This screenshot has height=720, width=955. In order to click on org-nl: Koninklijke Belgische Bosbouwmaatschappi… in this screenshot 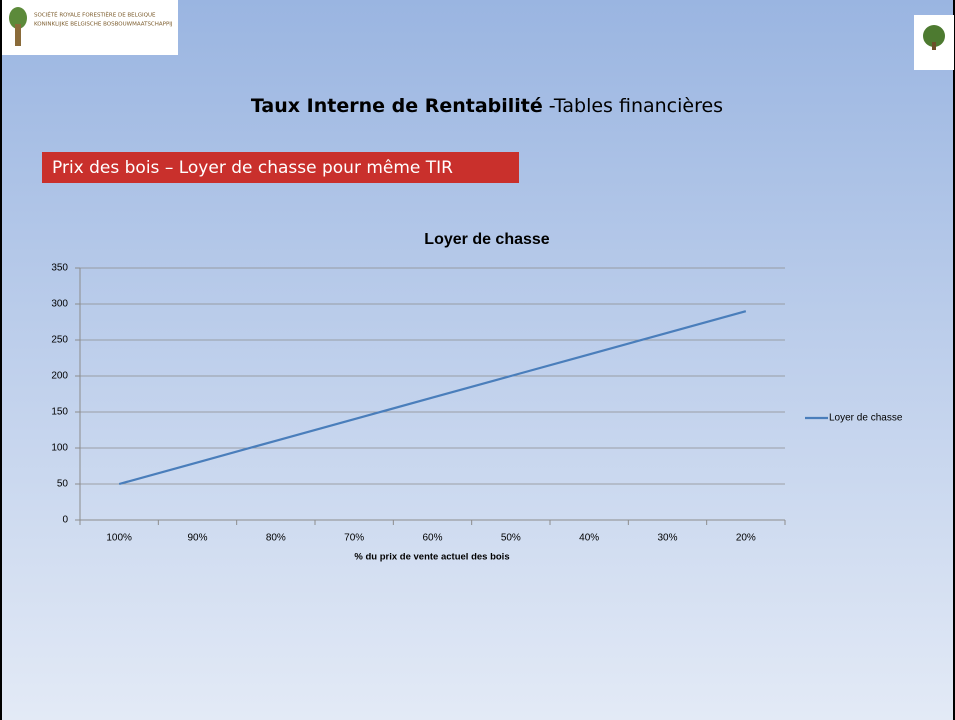, I will do `click(103, 25)`.